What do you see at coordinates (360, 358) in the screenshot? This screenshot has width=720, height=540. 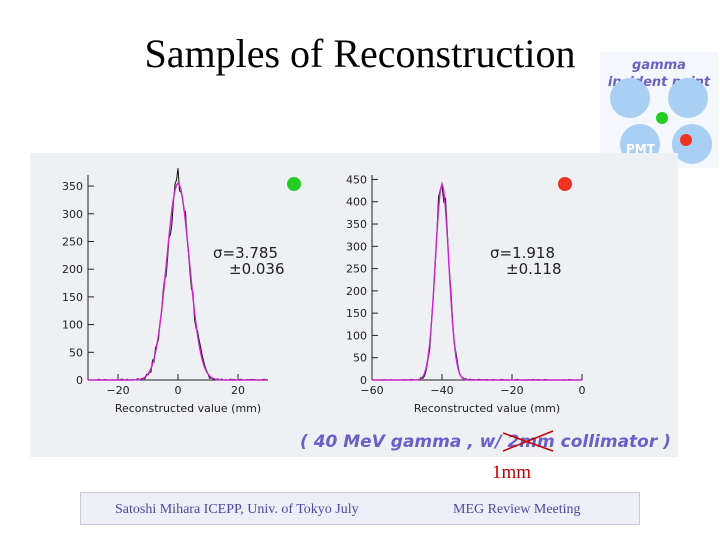 I see `y-tick-label-1-50: 50` at bounding box center [360, 358].